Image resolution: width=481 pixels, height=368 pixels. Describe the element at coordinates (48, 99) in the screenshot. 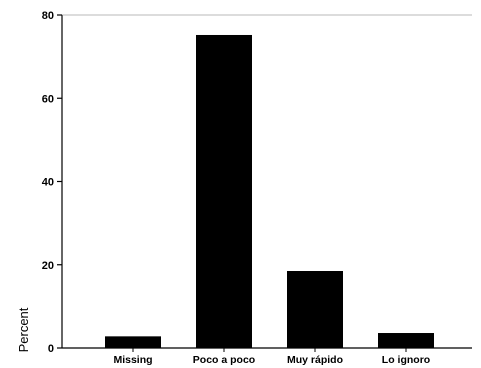

I see `y-tick-label: 60` at that location.